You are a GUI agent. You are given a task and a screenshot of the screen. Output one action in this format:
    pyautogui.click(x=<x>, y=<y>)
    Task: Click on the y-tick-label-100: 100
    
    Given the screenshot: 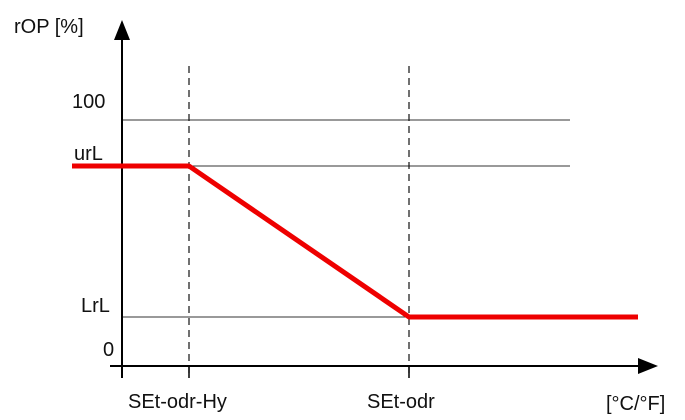 What is the action you would take?
    pyautogui.click(x=88, y=102)
    